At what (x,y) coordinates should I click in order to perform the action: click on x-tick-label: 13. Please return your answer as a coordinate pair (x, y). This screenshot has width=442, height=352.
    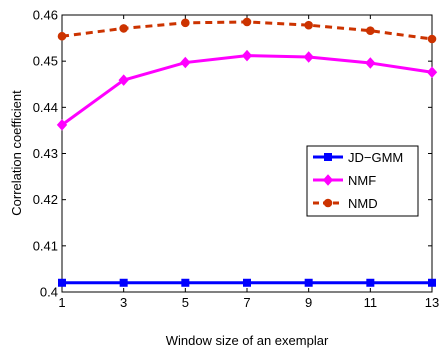
    Looking at the image, I should click on (432, 302).